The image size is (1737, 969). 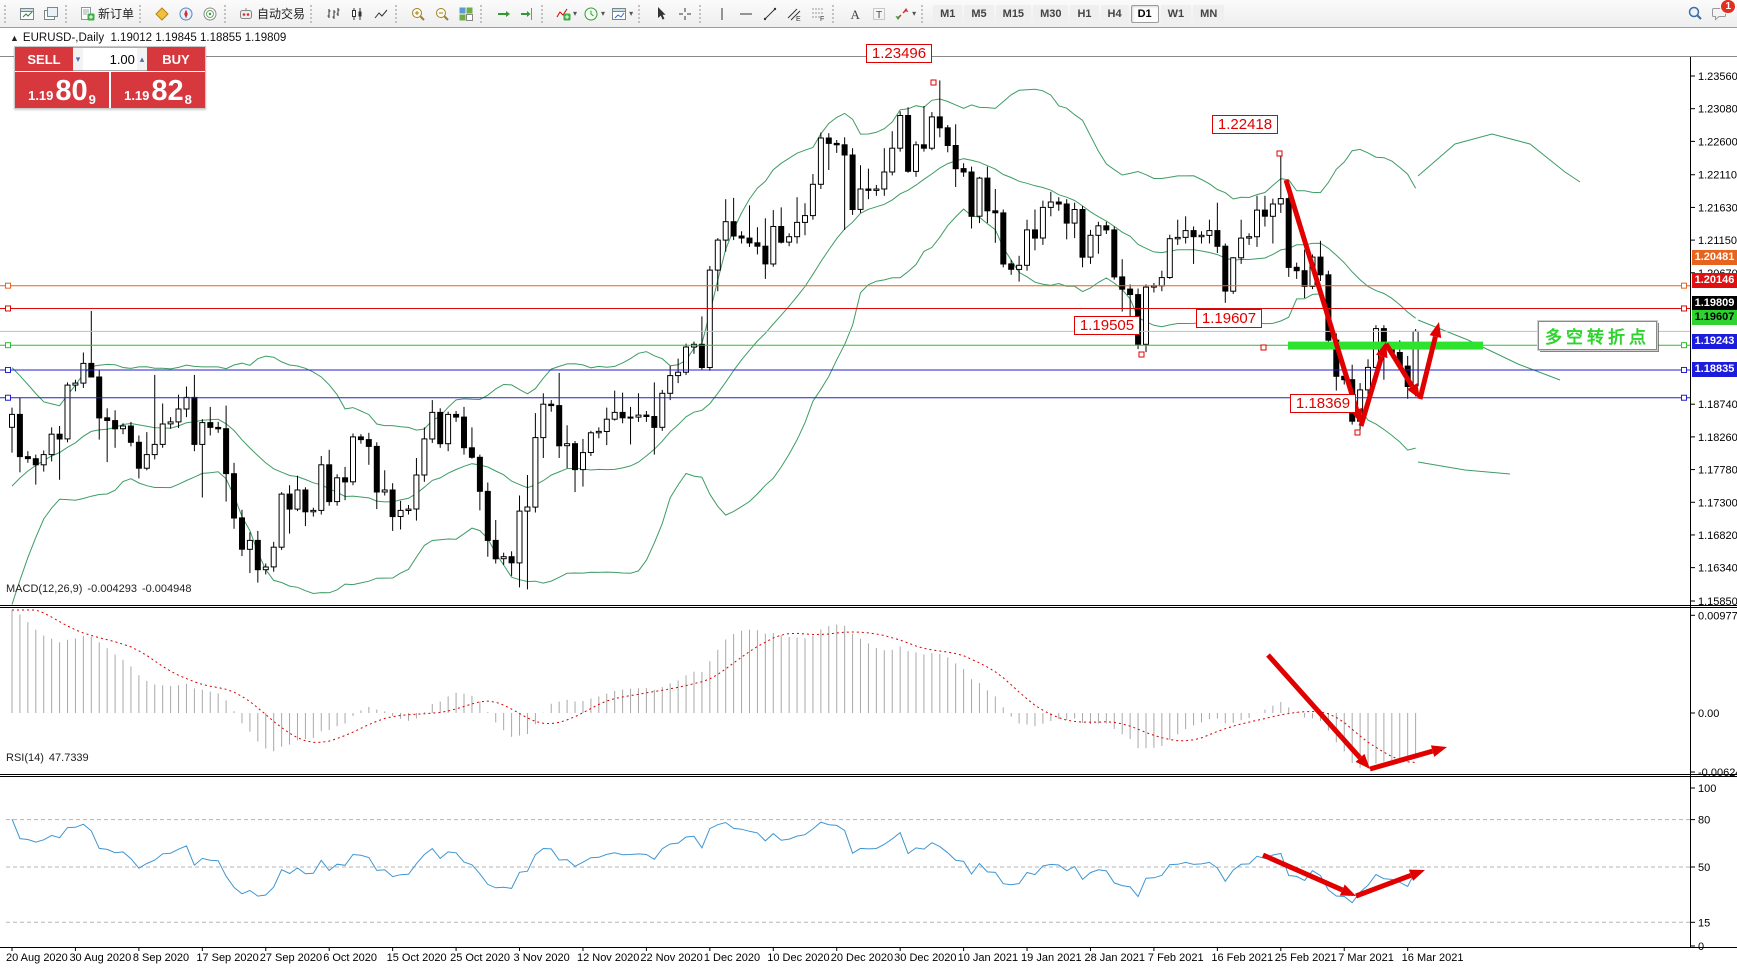 What do you see at coordinates (37, 958) in the screenshot?
I see `svg-text: 20 Aug 2020` at bounding box center [37, 958].